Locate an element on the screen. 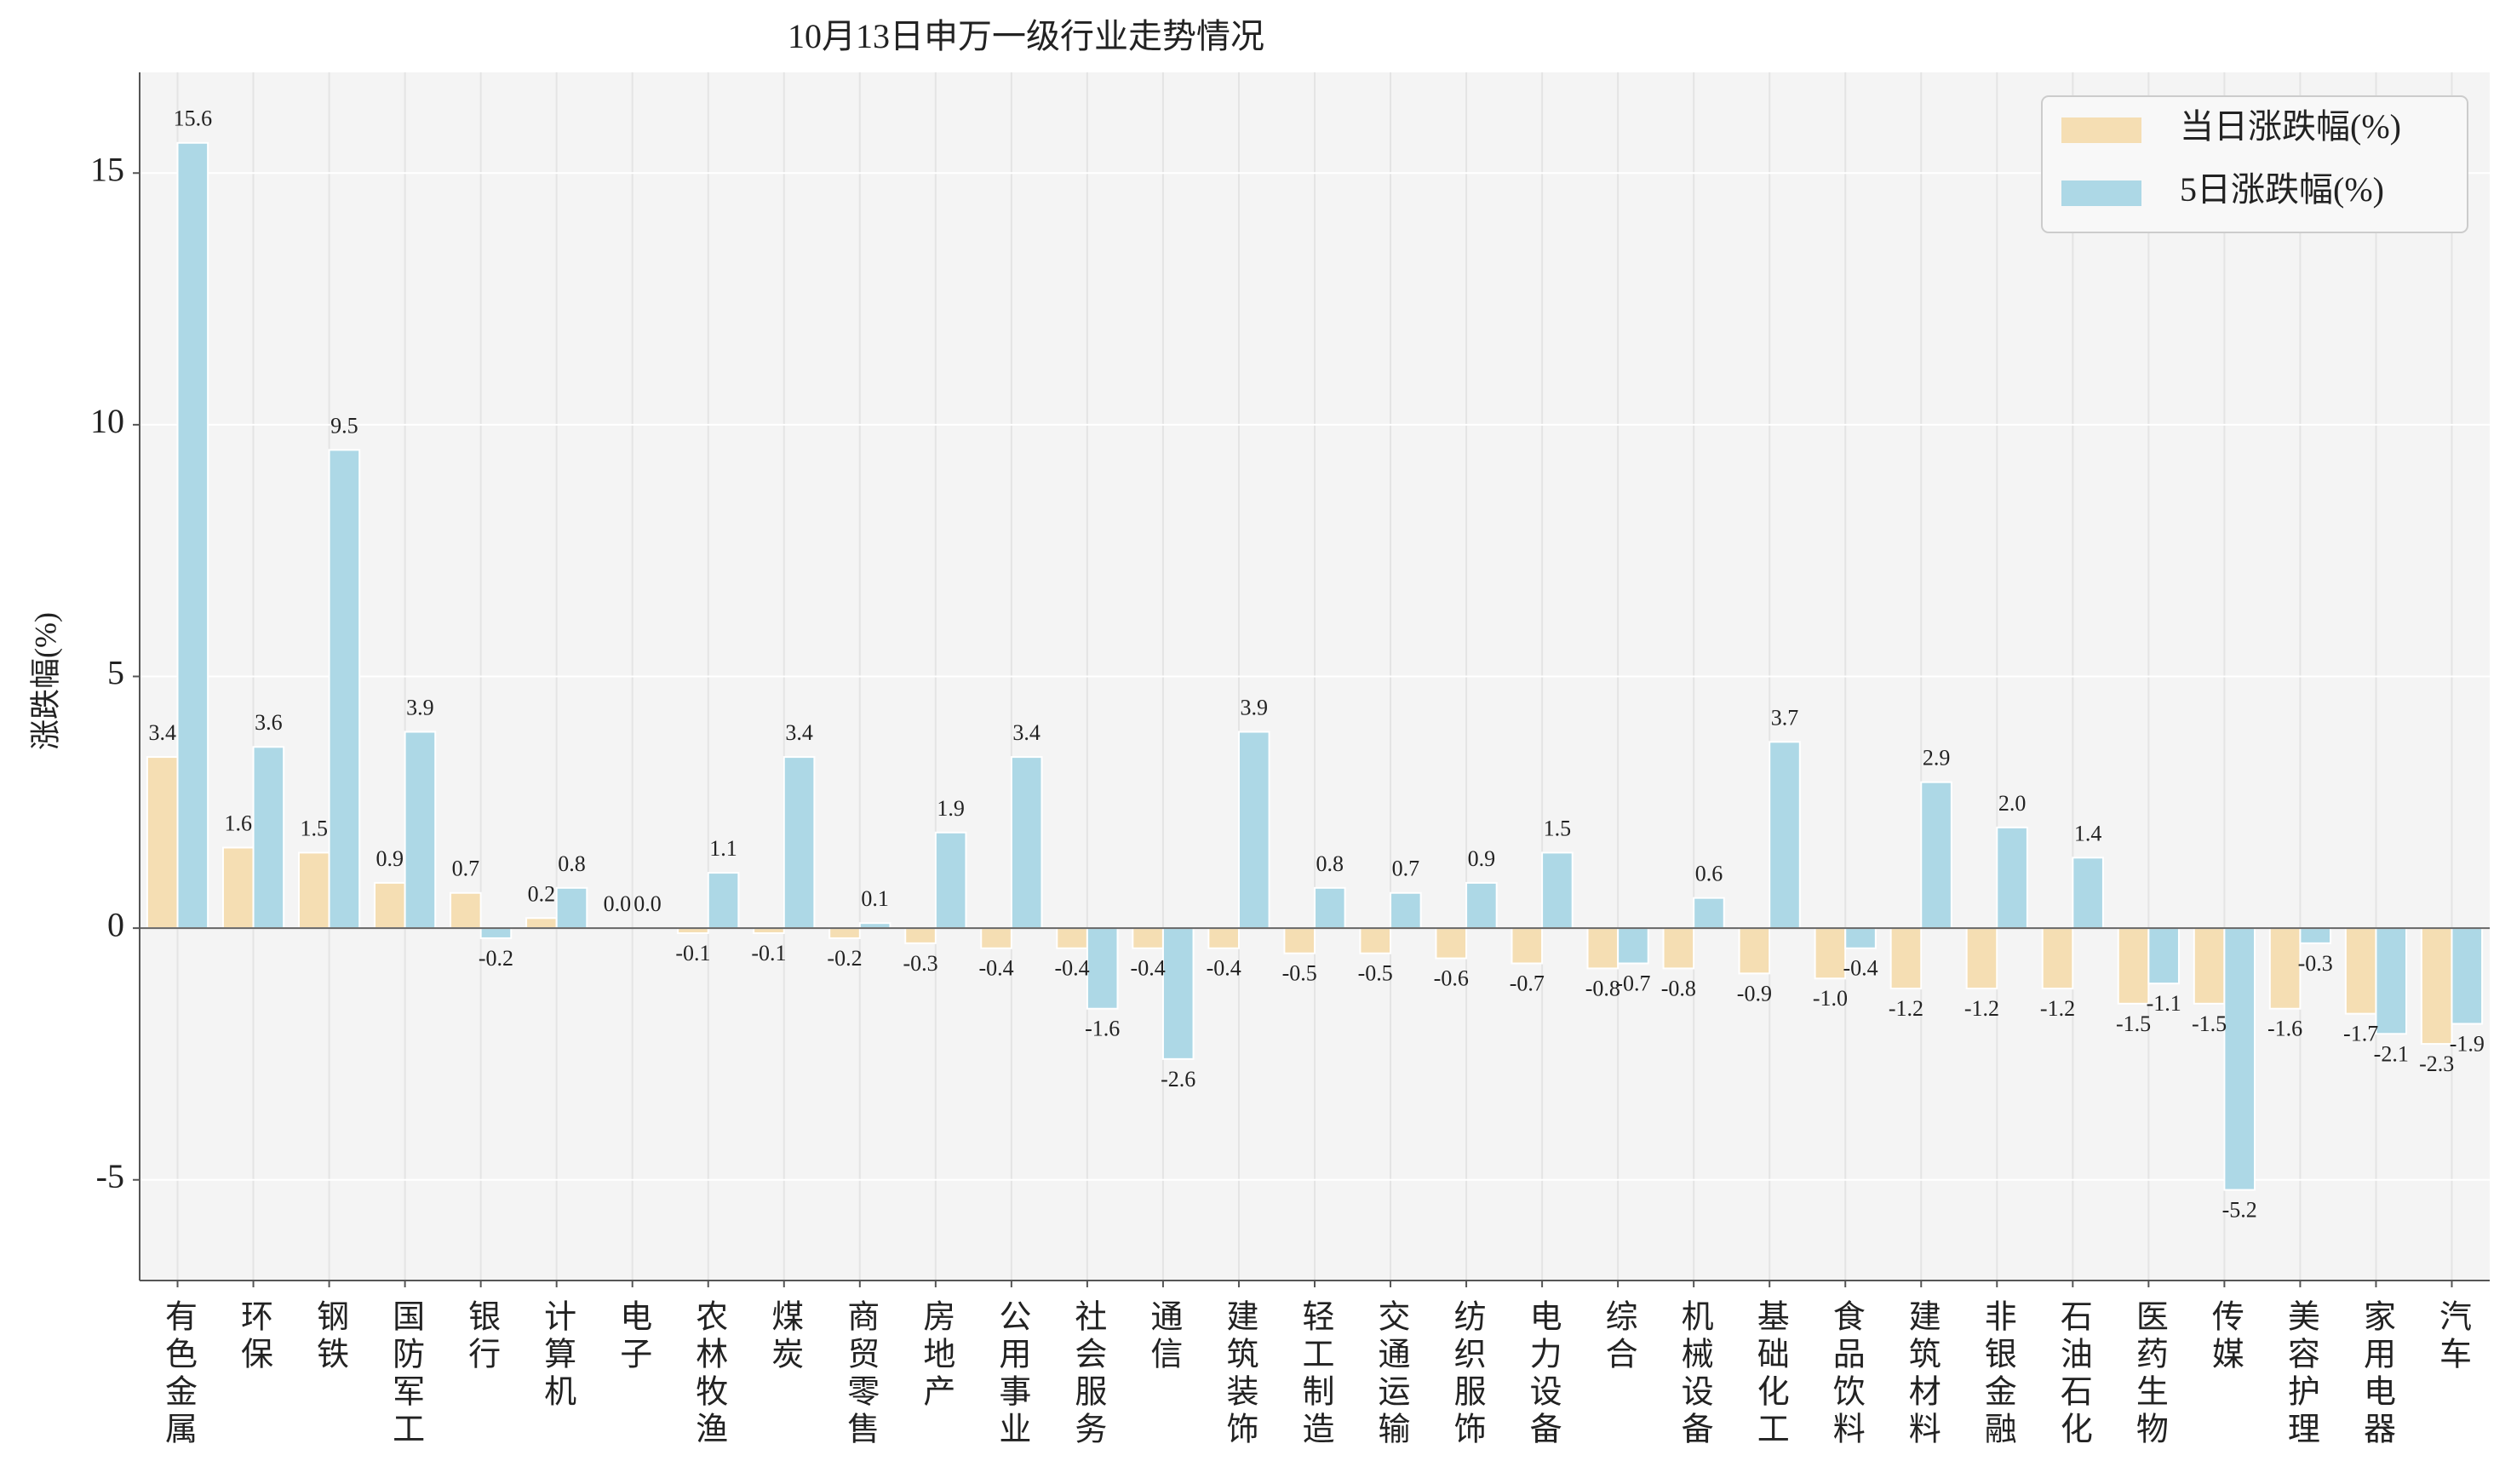 The width and height of the screenshot is (2511, 1484). x-tick-label: 医药生物 is located at coordinates (2148, 1374).